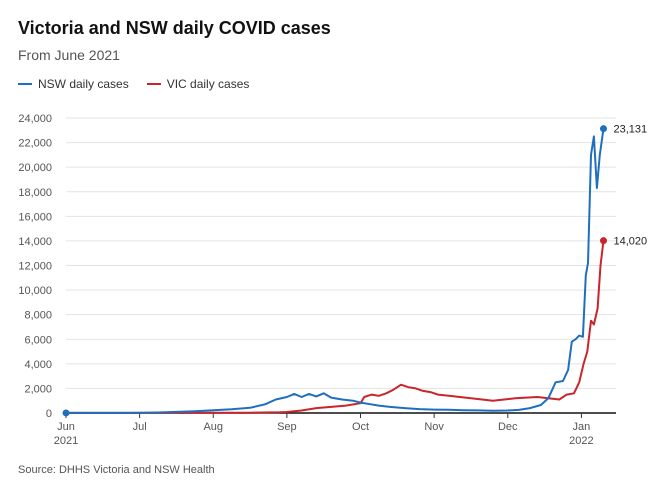 This screenshot has width=668, height=491. I want to click on chart-title: Victoria and NSW daily COVID cases, so click(174, 28).